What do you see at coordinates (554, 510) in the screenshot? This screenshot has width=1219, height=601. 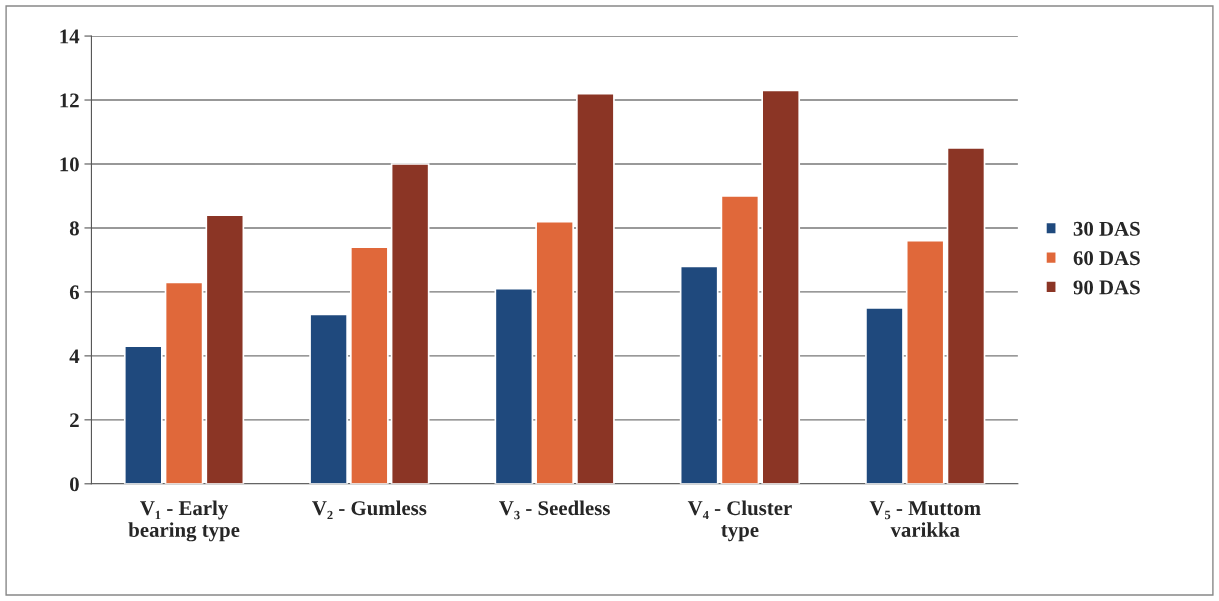 I see `x-tick-label: V₃ - Seedless` at bounding box center [554, 510].